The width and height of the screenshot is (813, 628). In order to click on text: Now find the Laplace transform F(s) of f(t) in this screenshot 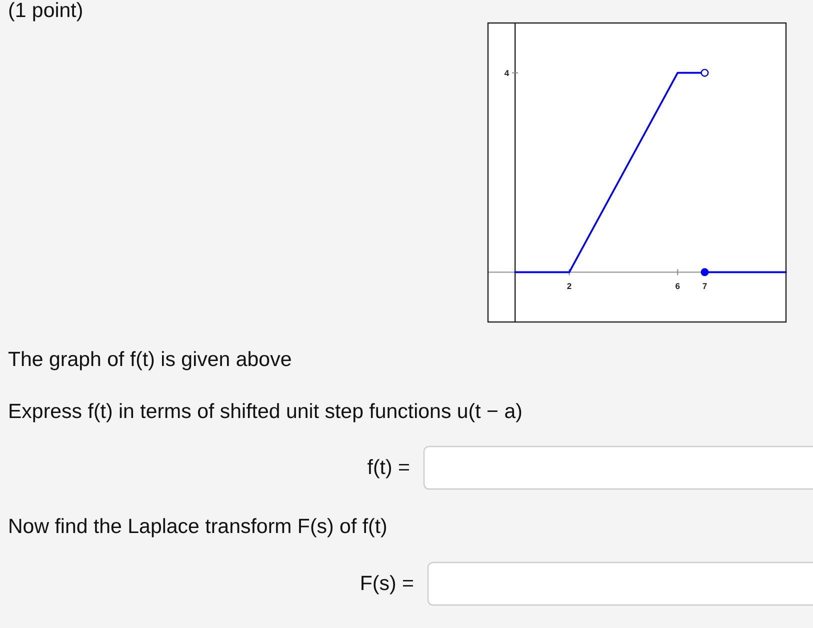, I will do `click(198, 526)`.